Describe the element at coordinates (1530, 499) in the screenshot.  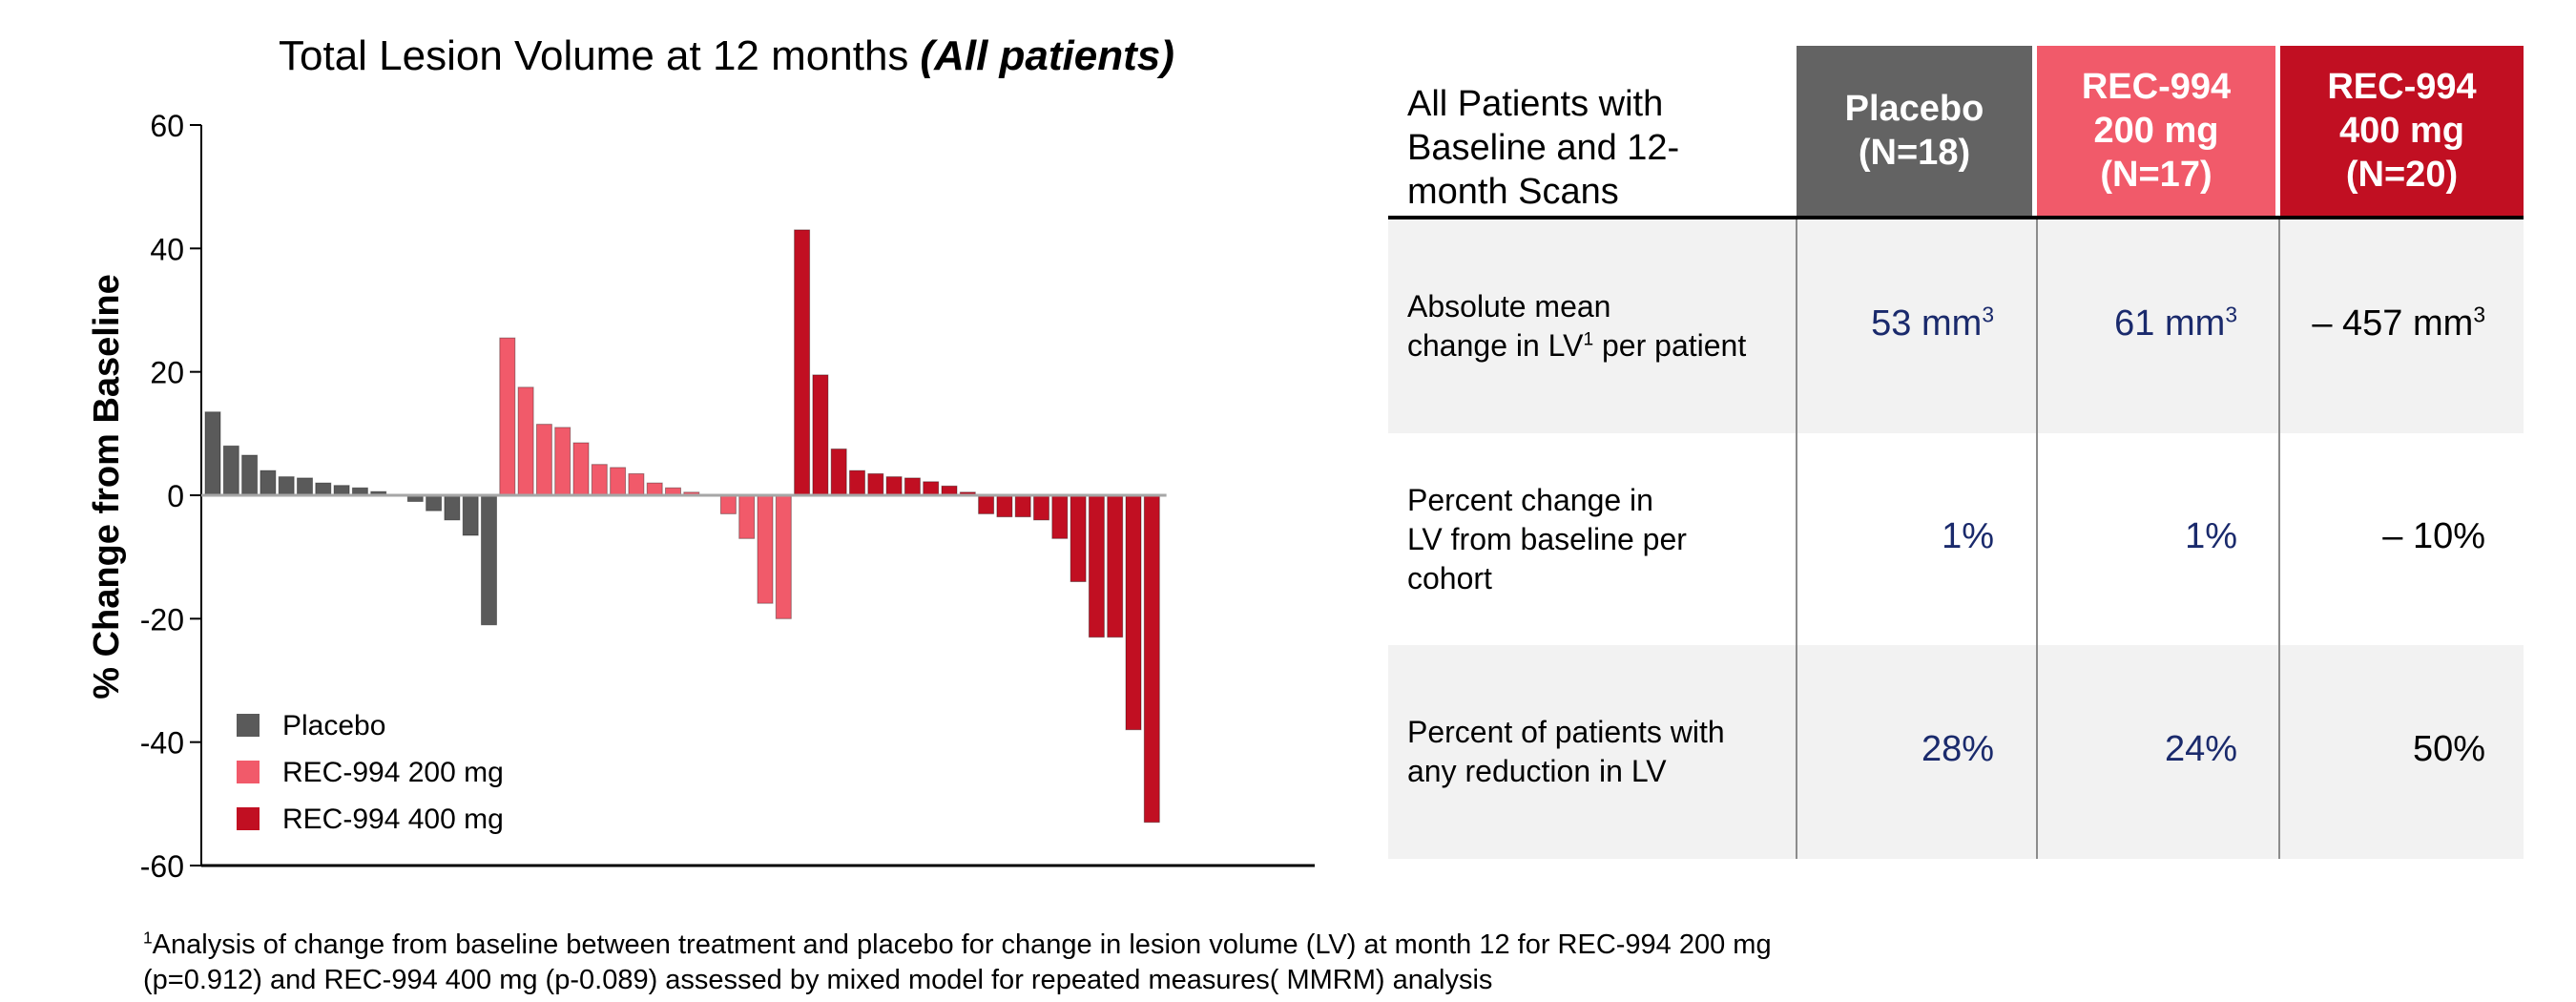
I see `row-label-line: Percent change in` at that location.